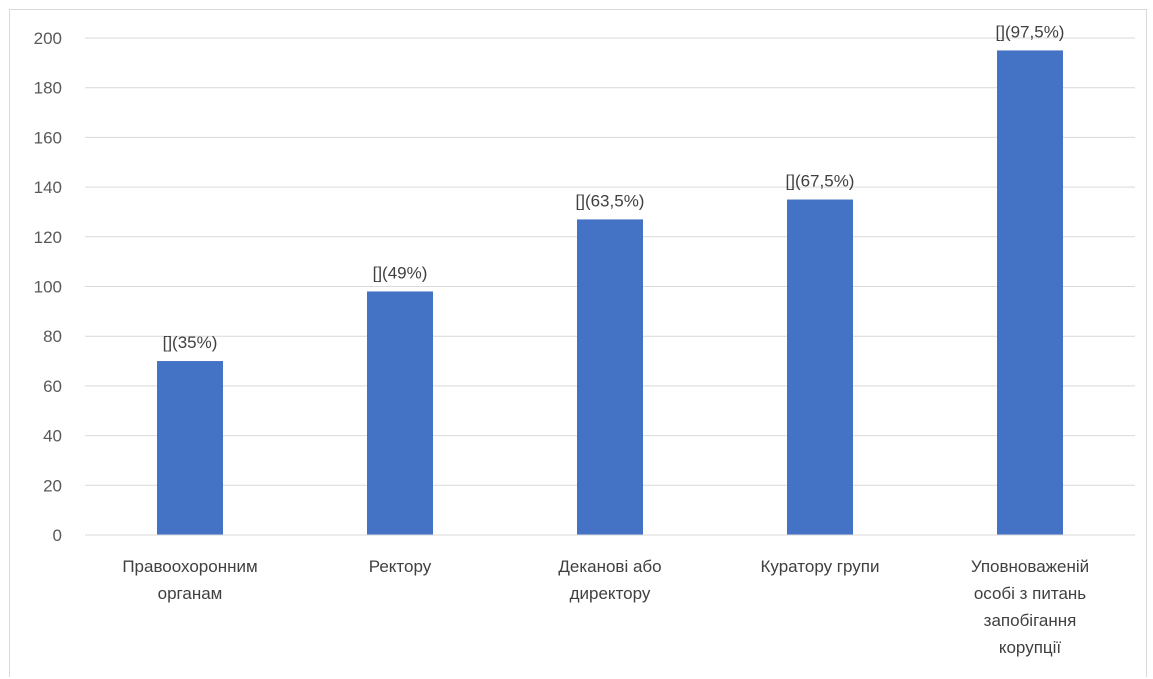  Describe the element at coordinates (52, 386) in the screenshot. I see `y-tick-label: 60` at that location.